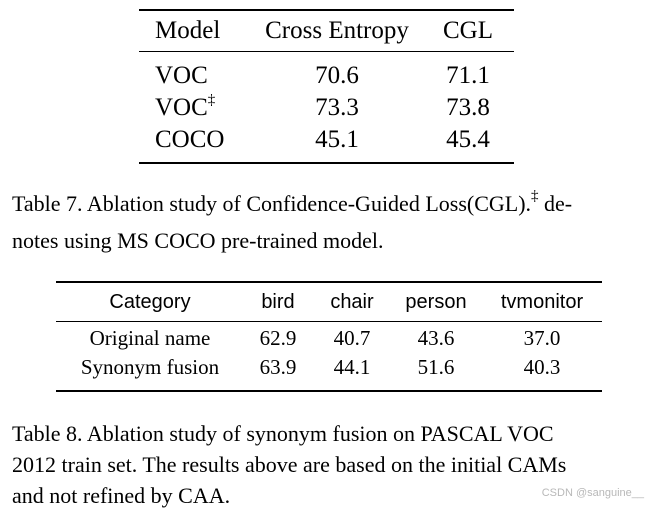  I want to click on table-8-cell-category: Original name, so click(150, 338).